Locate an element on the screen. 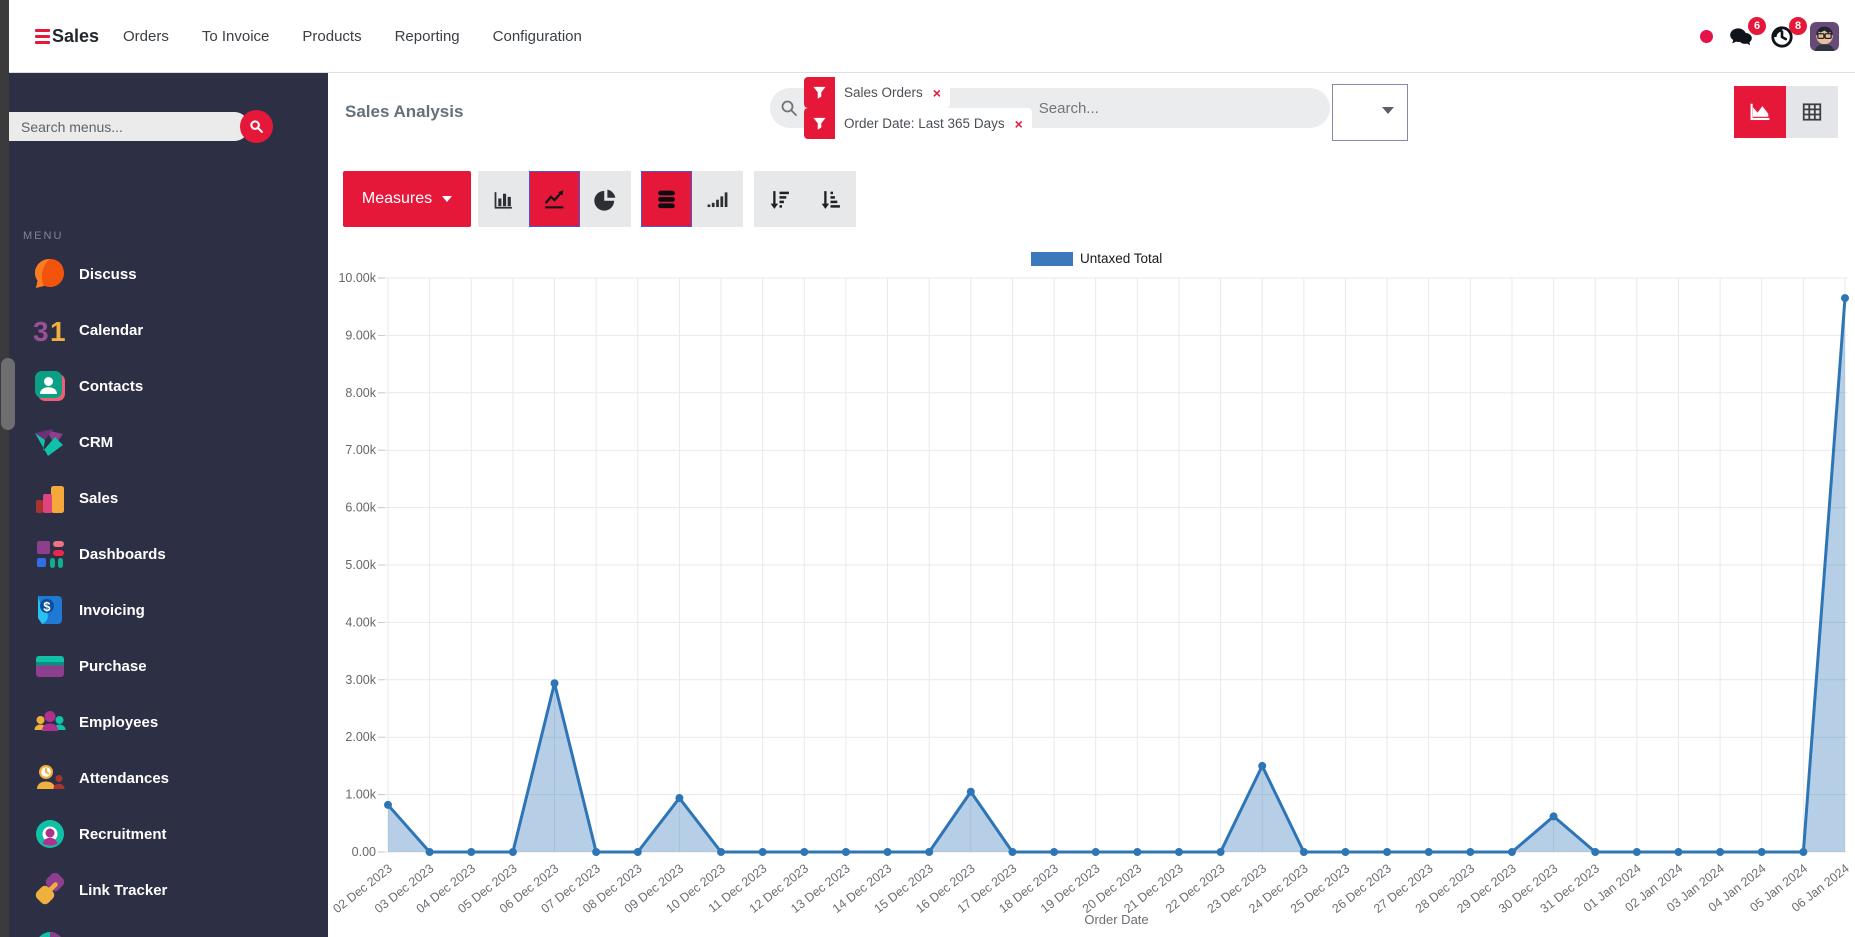 This screenshot has width=1855, height=937. pivot-icon is located at coordinates (1812, 112).